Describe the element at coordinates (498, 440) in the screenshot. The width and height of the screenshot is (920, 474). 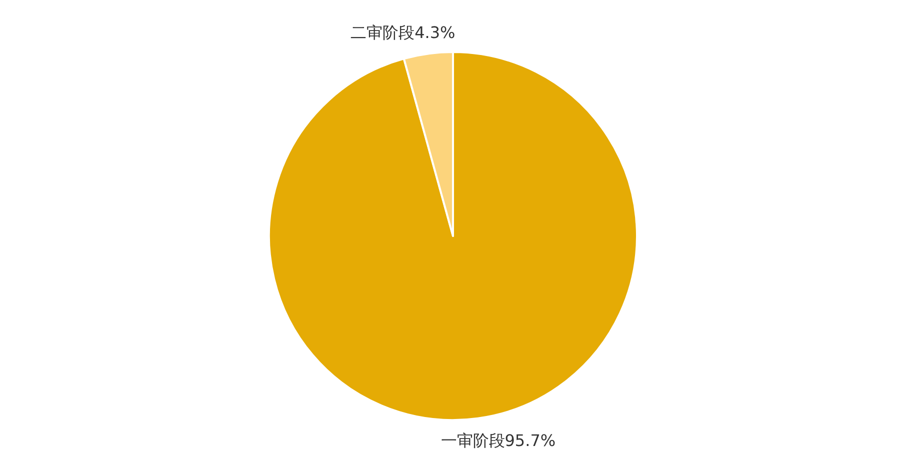
I see `slice-label: 一审阶段95.7%` at that location.